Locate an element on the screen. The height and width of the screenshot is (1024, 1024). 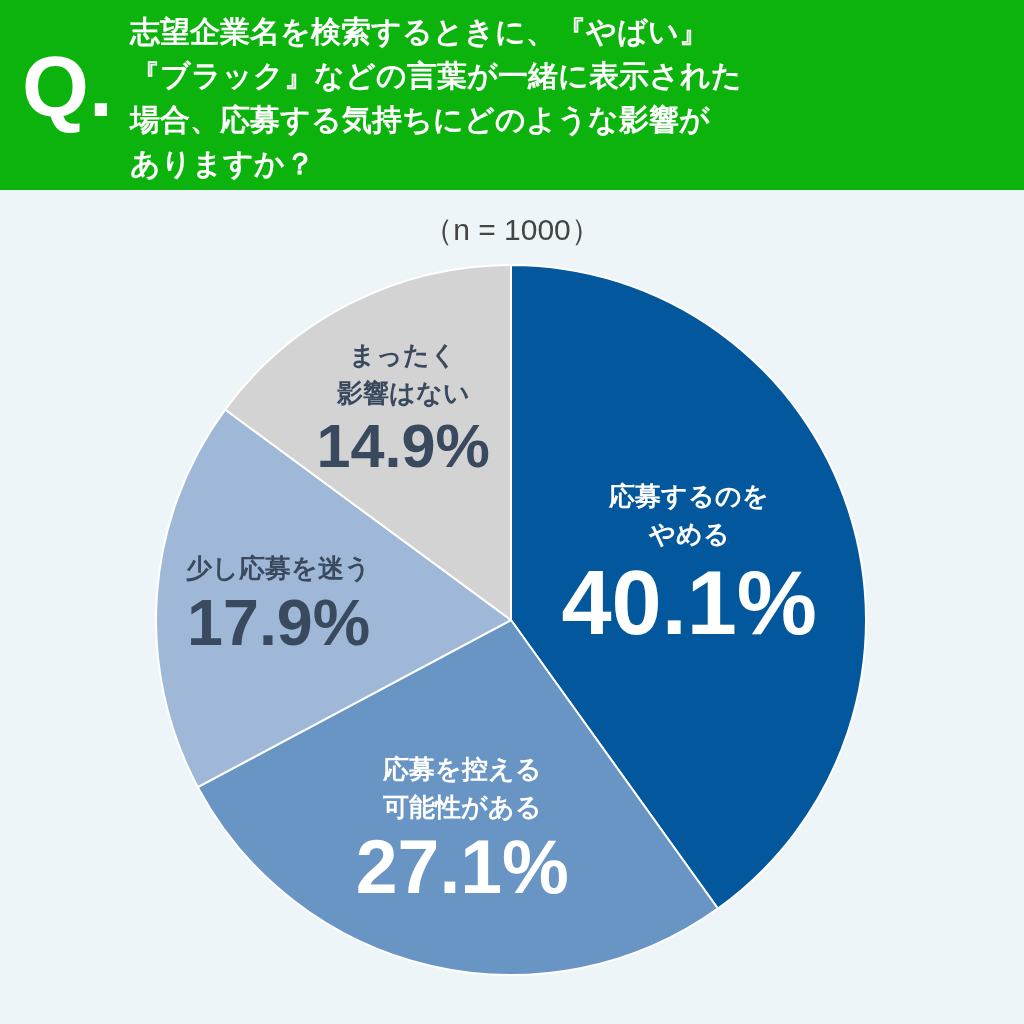
slice-label: 少し応募を迷う is located at coordinates (279, 569).